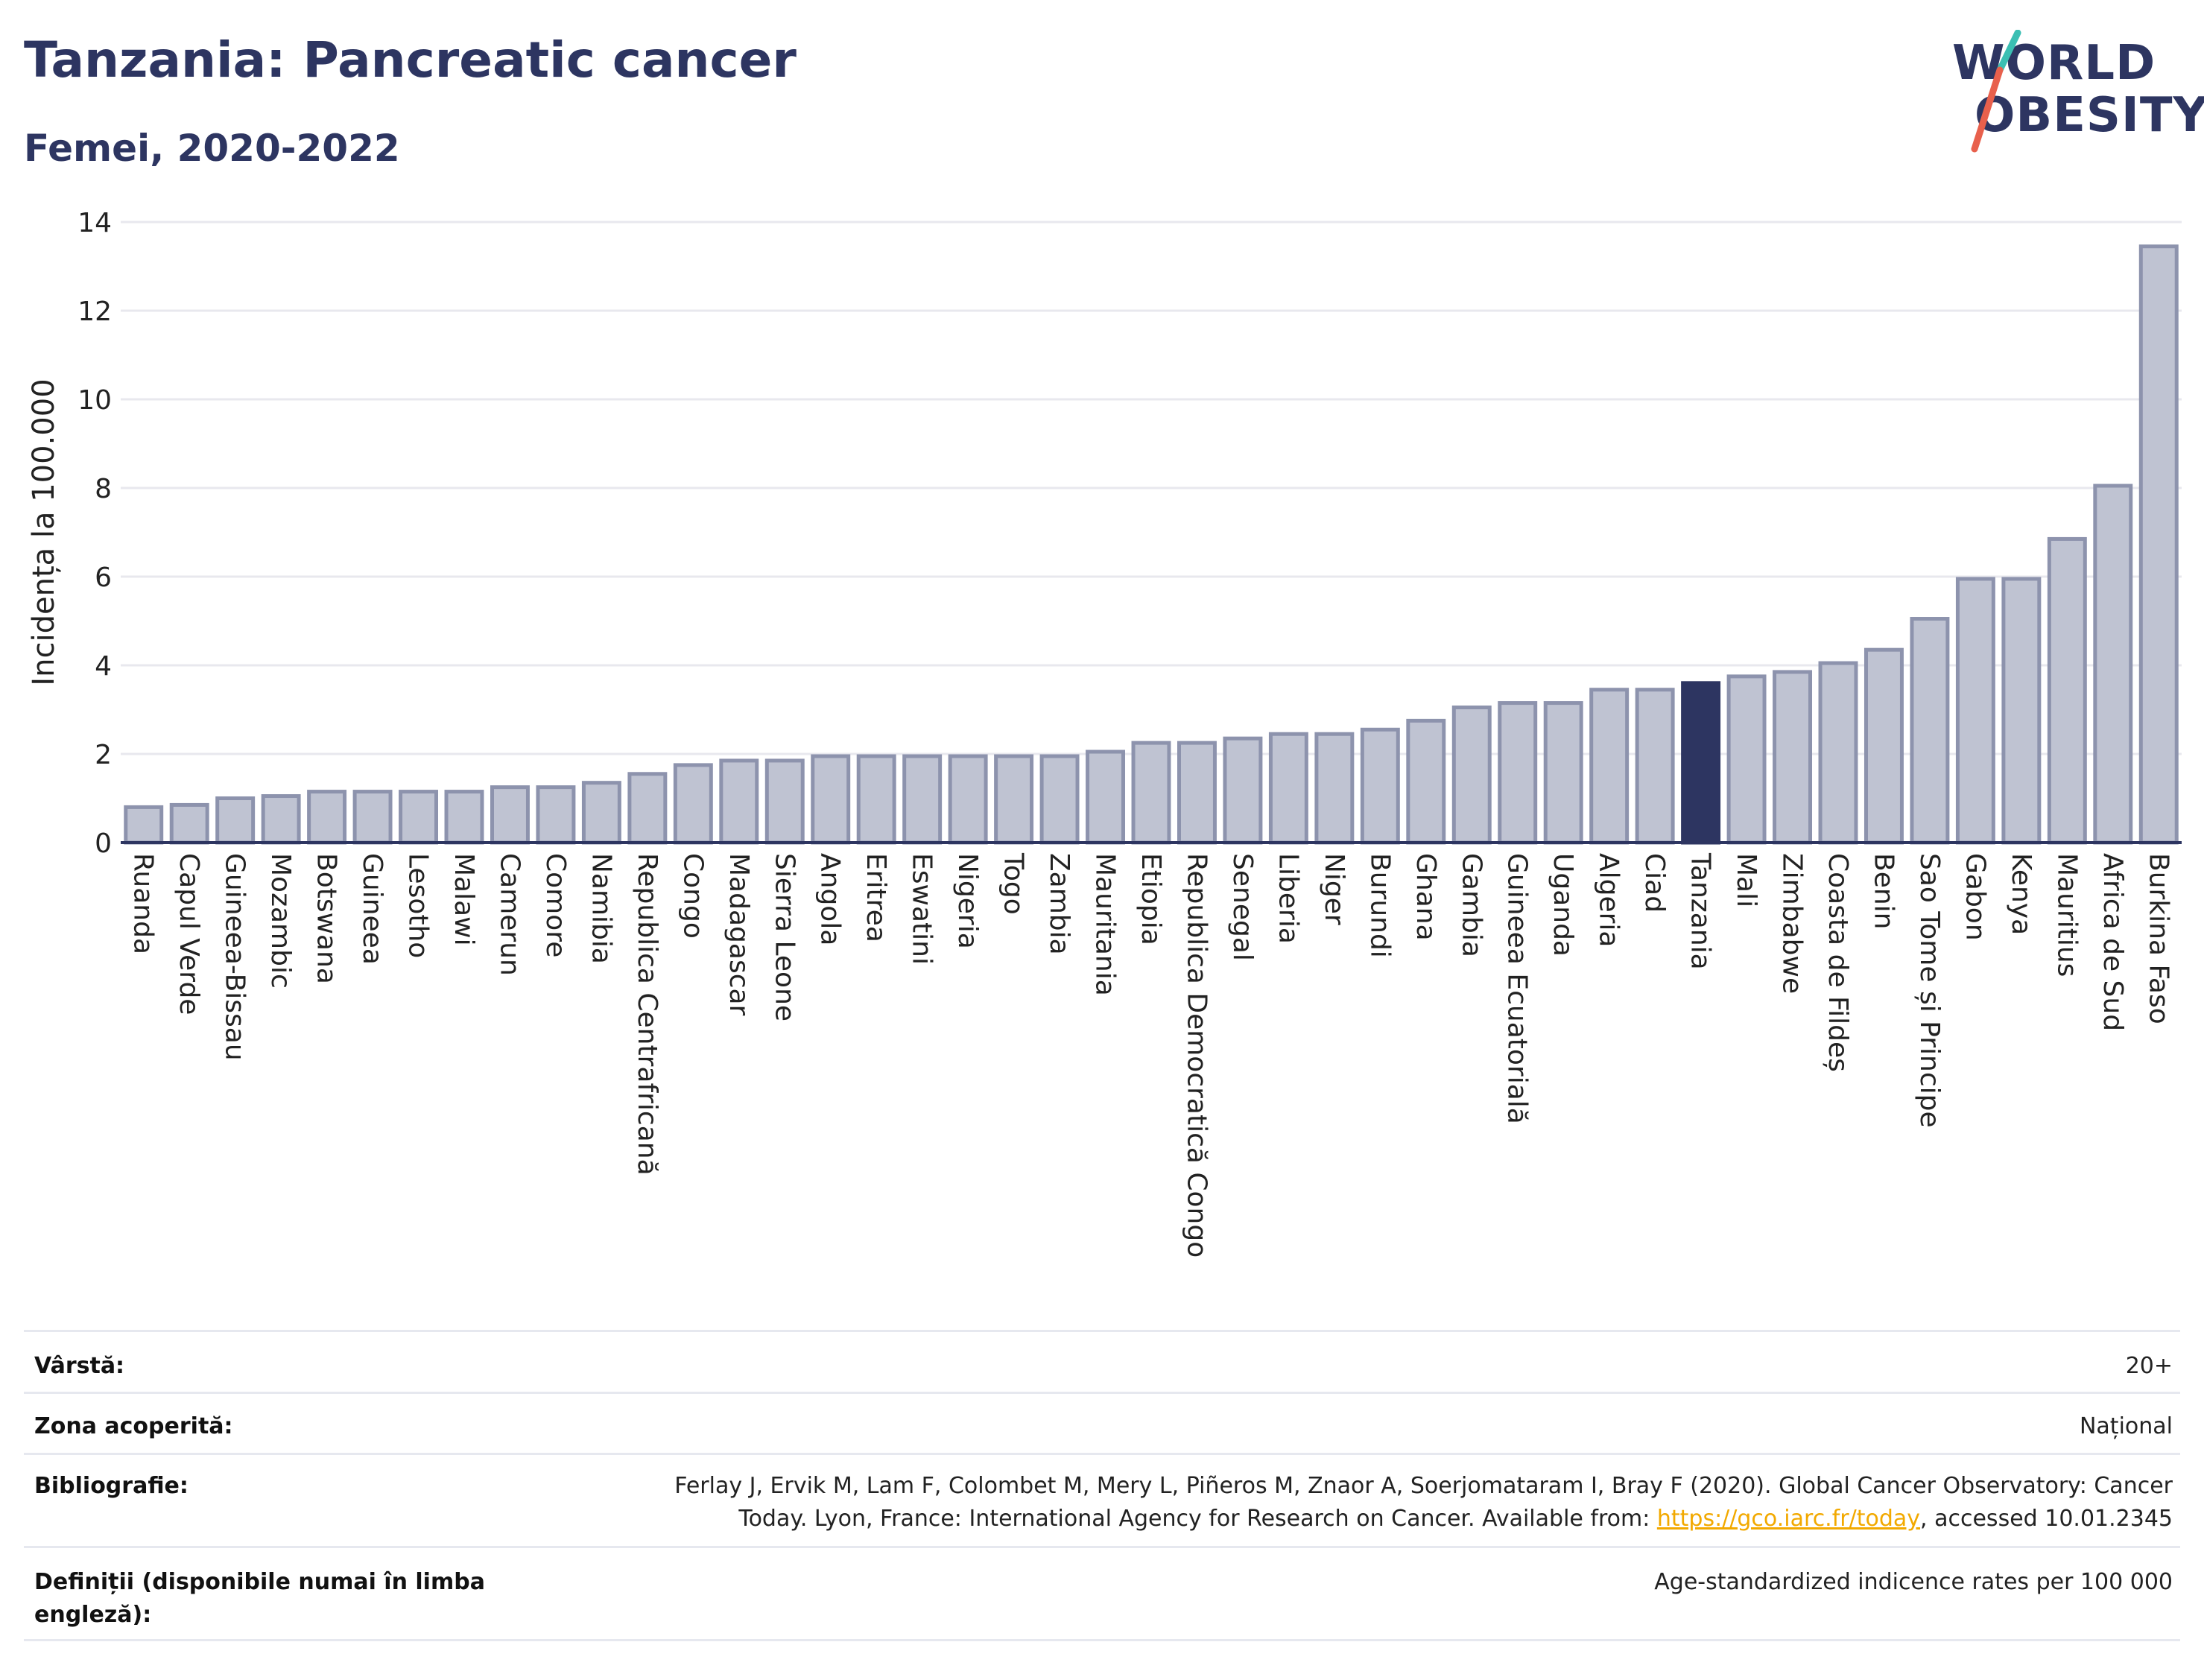  Describe the element at coordinates (1102, 1415) in the screenshot. I see `meta-row-area: Zona acoperită: Național` at that location.